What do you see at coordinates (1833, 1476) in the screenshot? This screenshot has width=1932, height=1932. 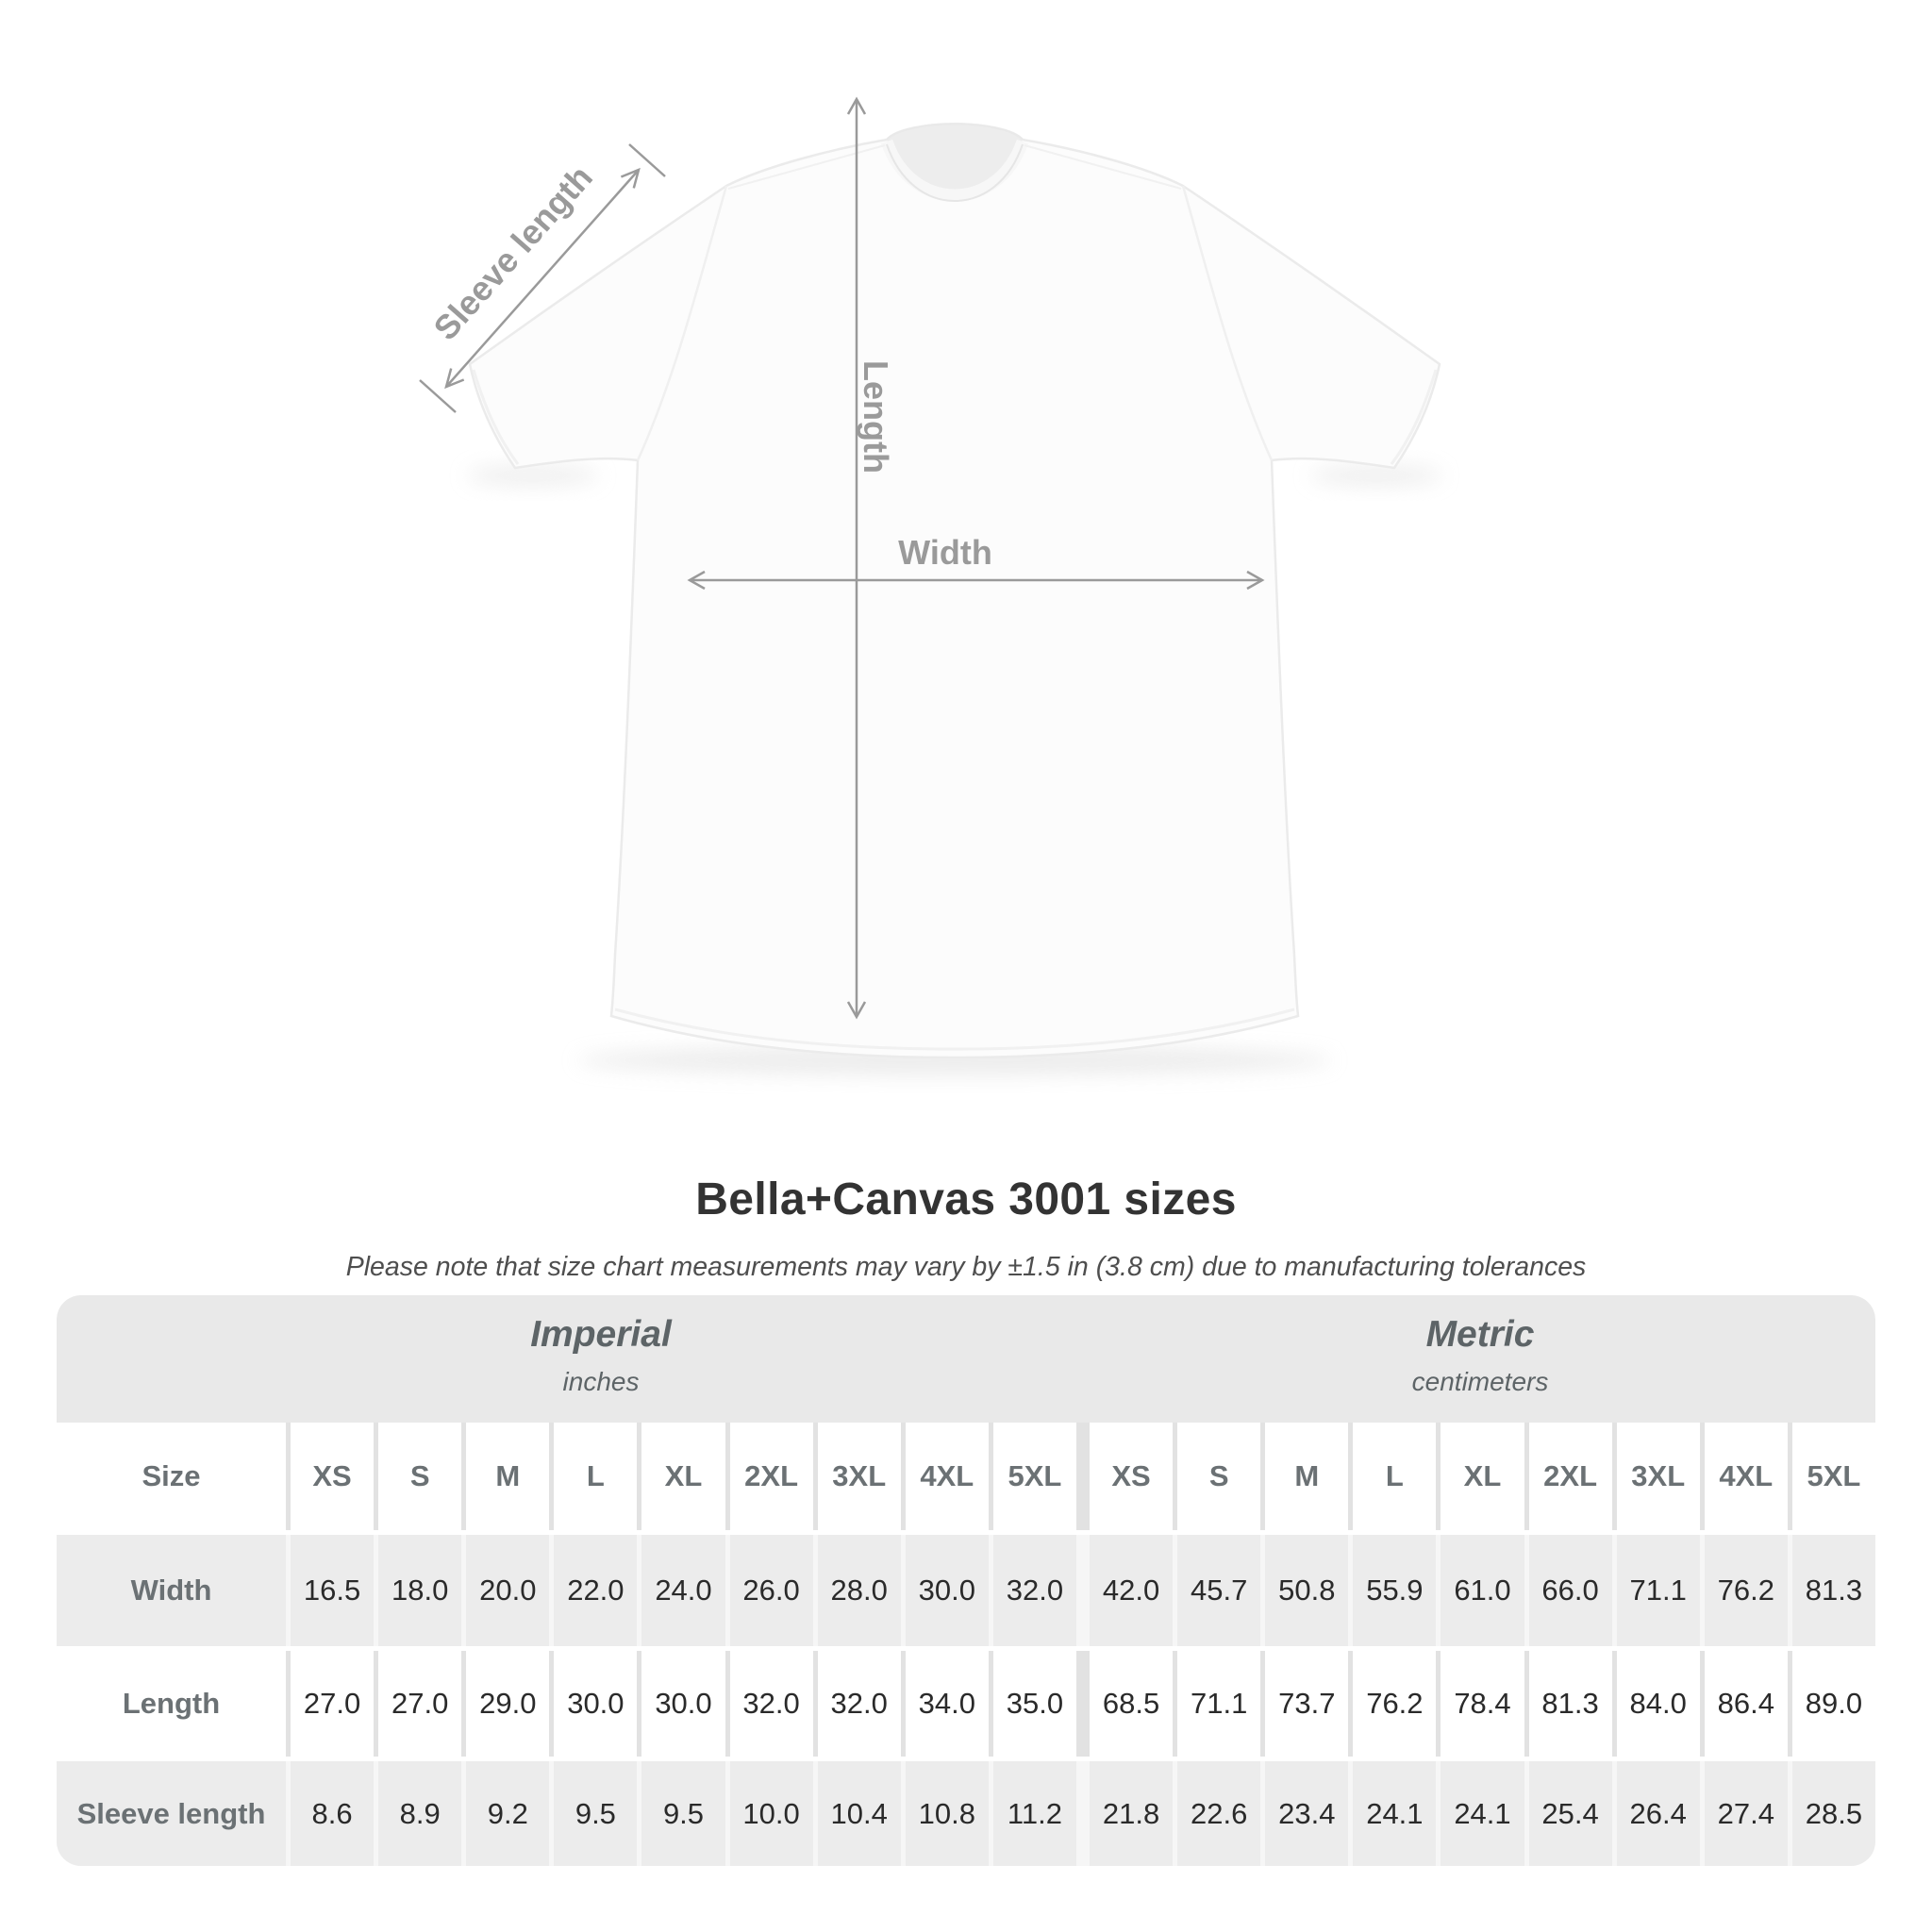 I see `size-header-row-metric-cell-8: 5XL` at bounding box center [1833, 1476].